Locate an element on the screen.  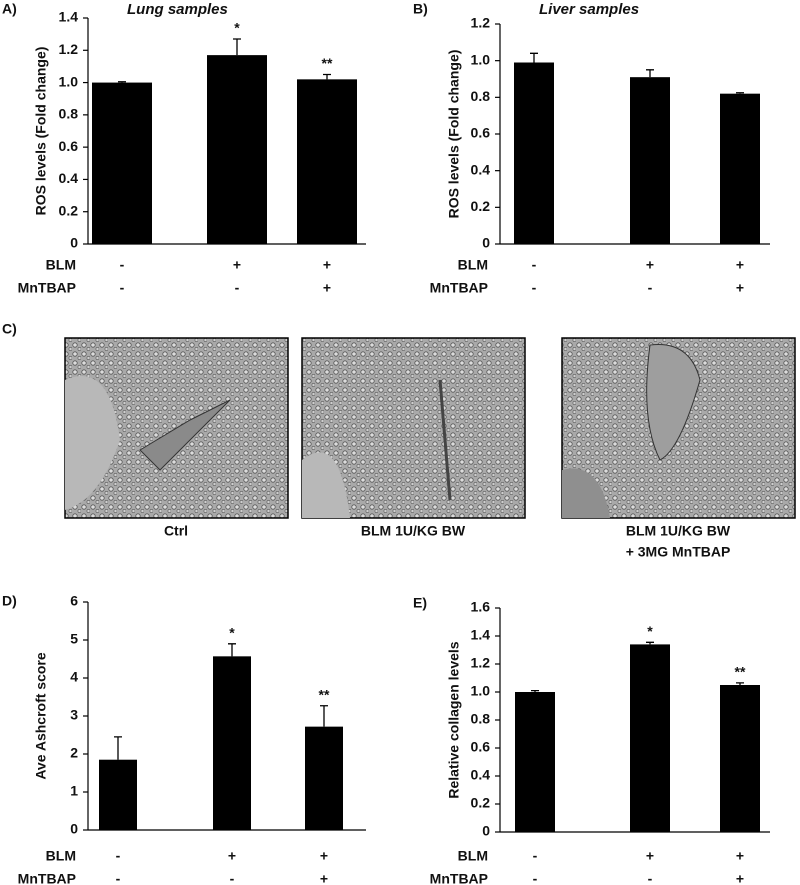
y-tick-label: 4 is located at coordinates (74, 677).